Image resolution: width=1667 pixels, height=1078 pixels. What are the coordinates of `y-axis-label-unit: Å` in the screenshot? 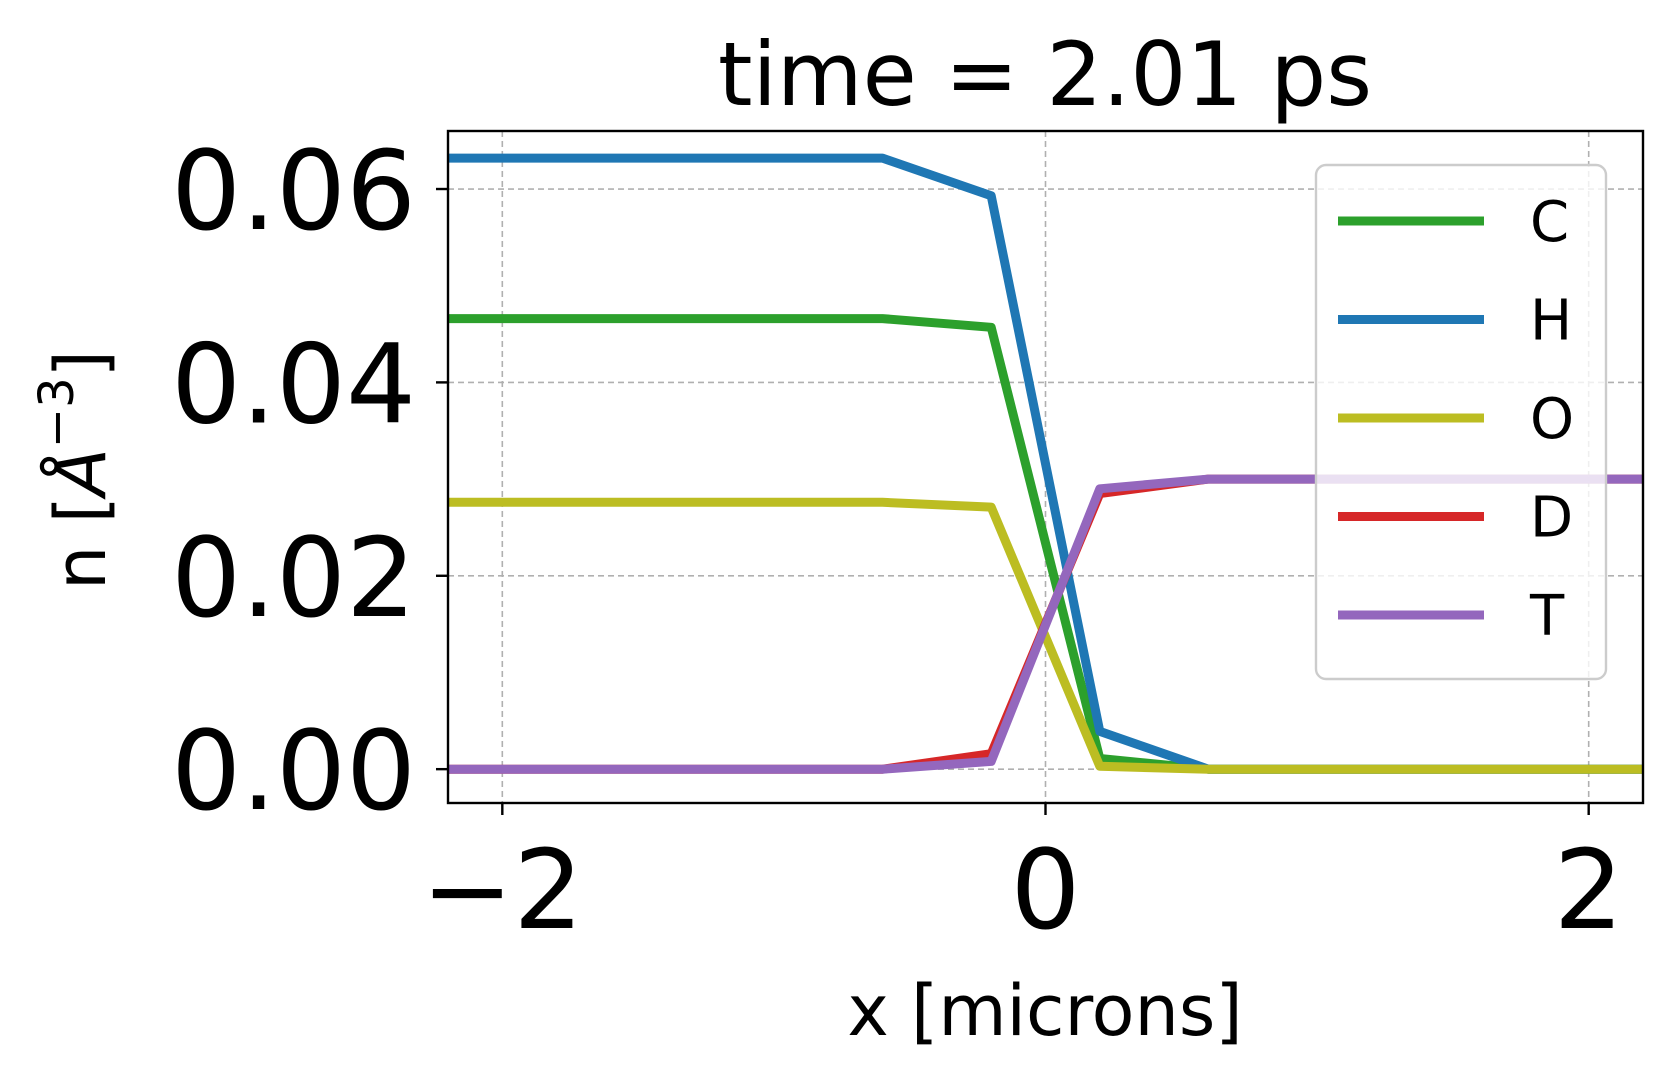 It's located at (81, 474).